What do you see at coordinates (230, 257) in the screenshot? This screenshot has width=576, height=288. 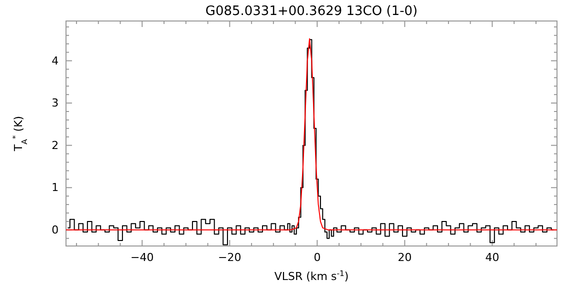 I see `x-tick-label: −20` at bounding box center [230, 257].